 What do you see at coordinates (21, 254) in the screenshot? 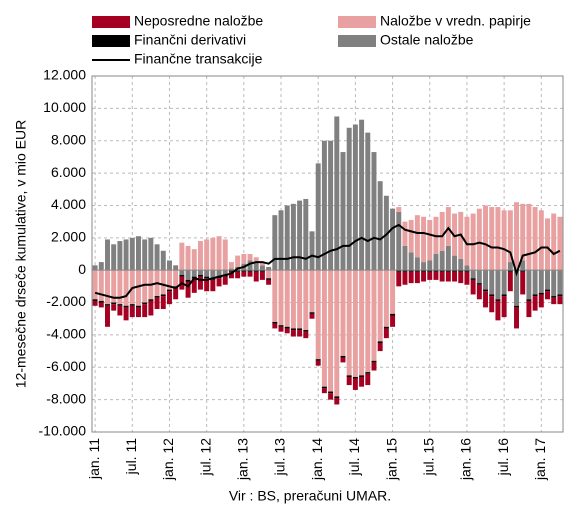
I see `y-axis-label: 12-mesečne drseče kumulative, v mio EUR` at bounding box center [21, 254].